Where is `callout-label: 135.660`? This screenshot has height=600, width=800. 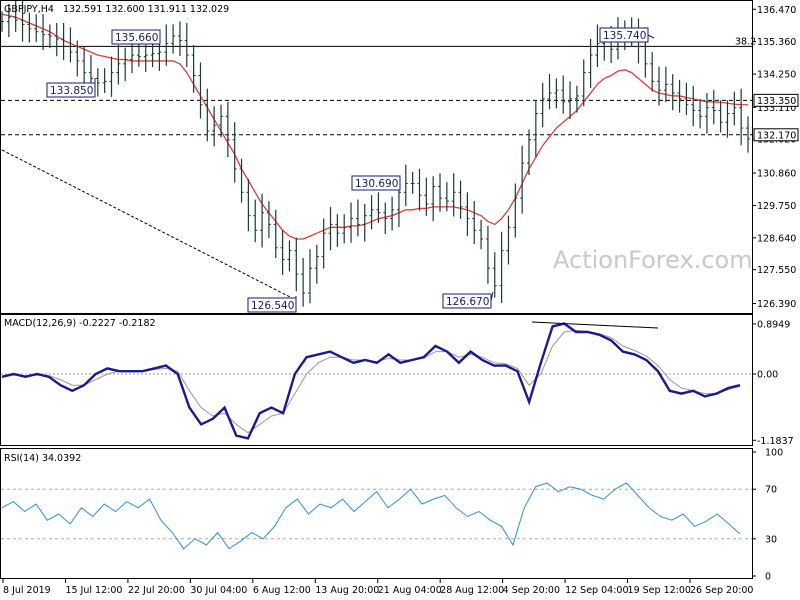 callout-label: 135.660 is located at coordinates (136, 38).